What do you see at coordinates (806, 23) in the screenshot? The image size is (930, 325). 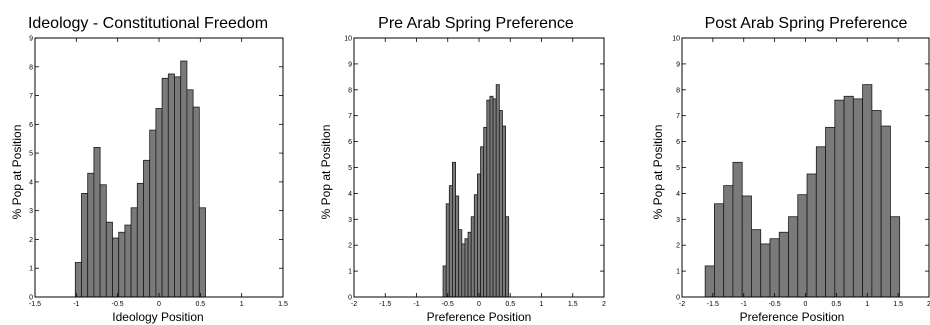 I see `chart-title: Post Arab Spring Preference` at bounding box center [806, 23].